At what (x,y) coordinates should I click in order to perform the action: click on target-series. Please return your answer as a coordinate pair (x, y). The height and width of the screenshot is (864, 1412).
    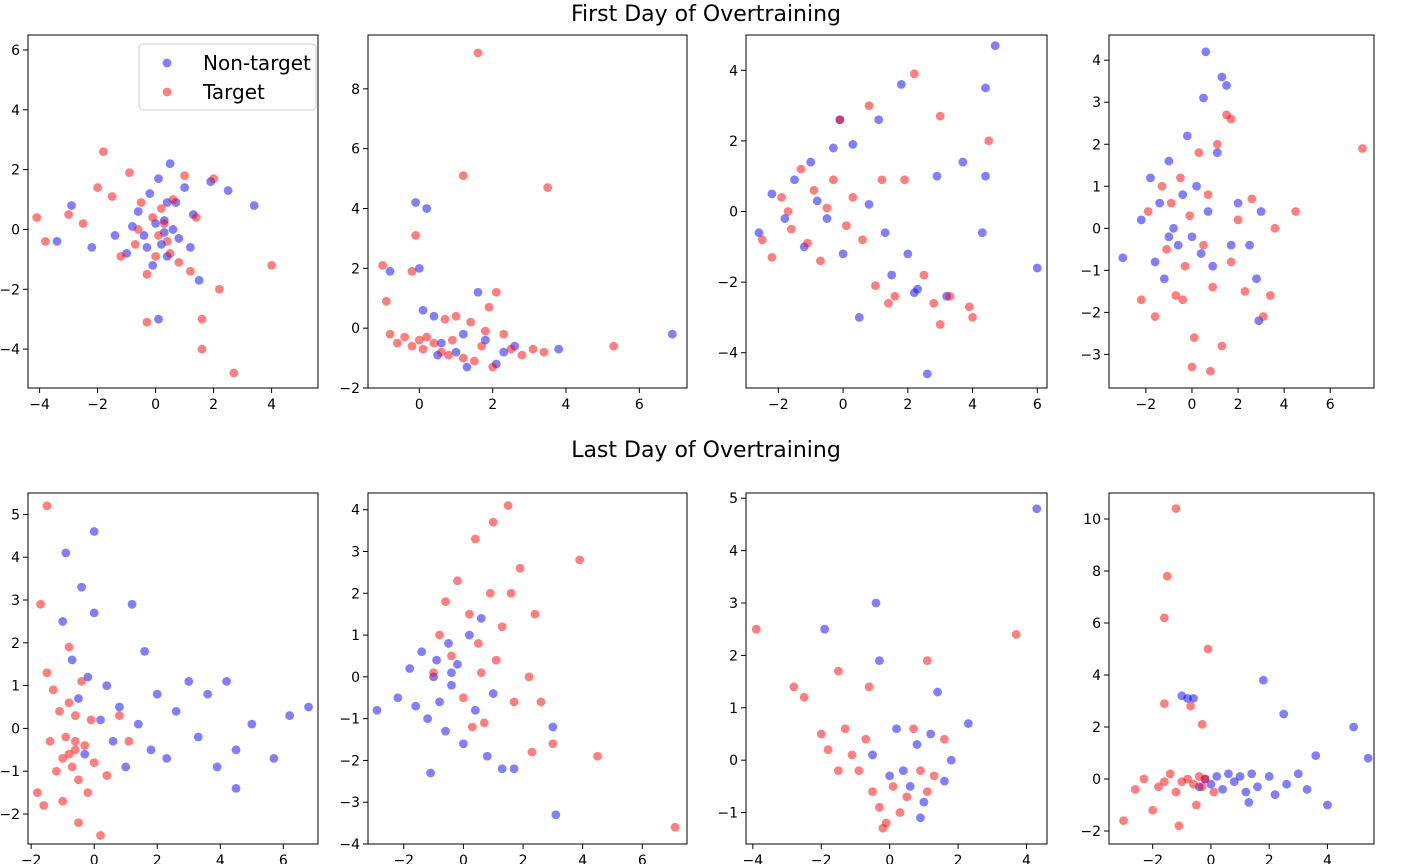
    Looking at the image, I should click on (1251, 243).